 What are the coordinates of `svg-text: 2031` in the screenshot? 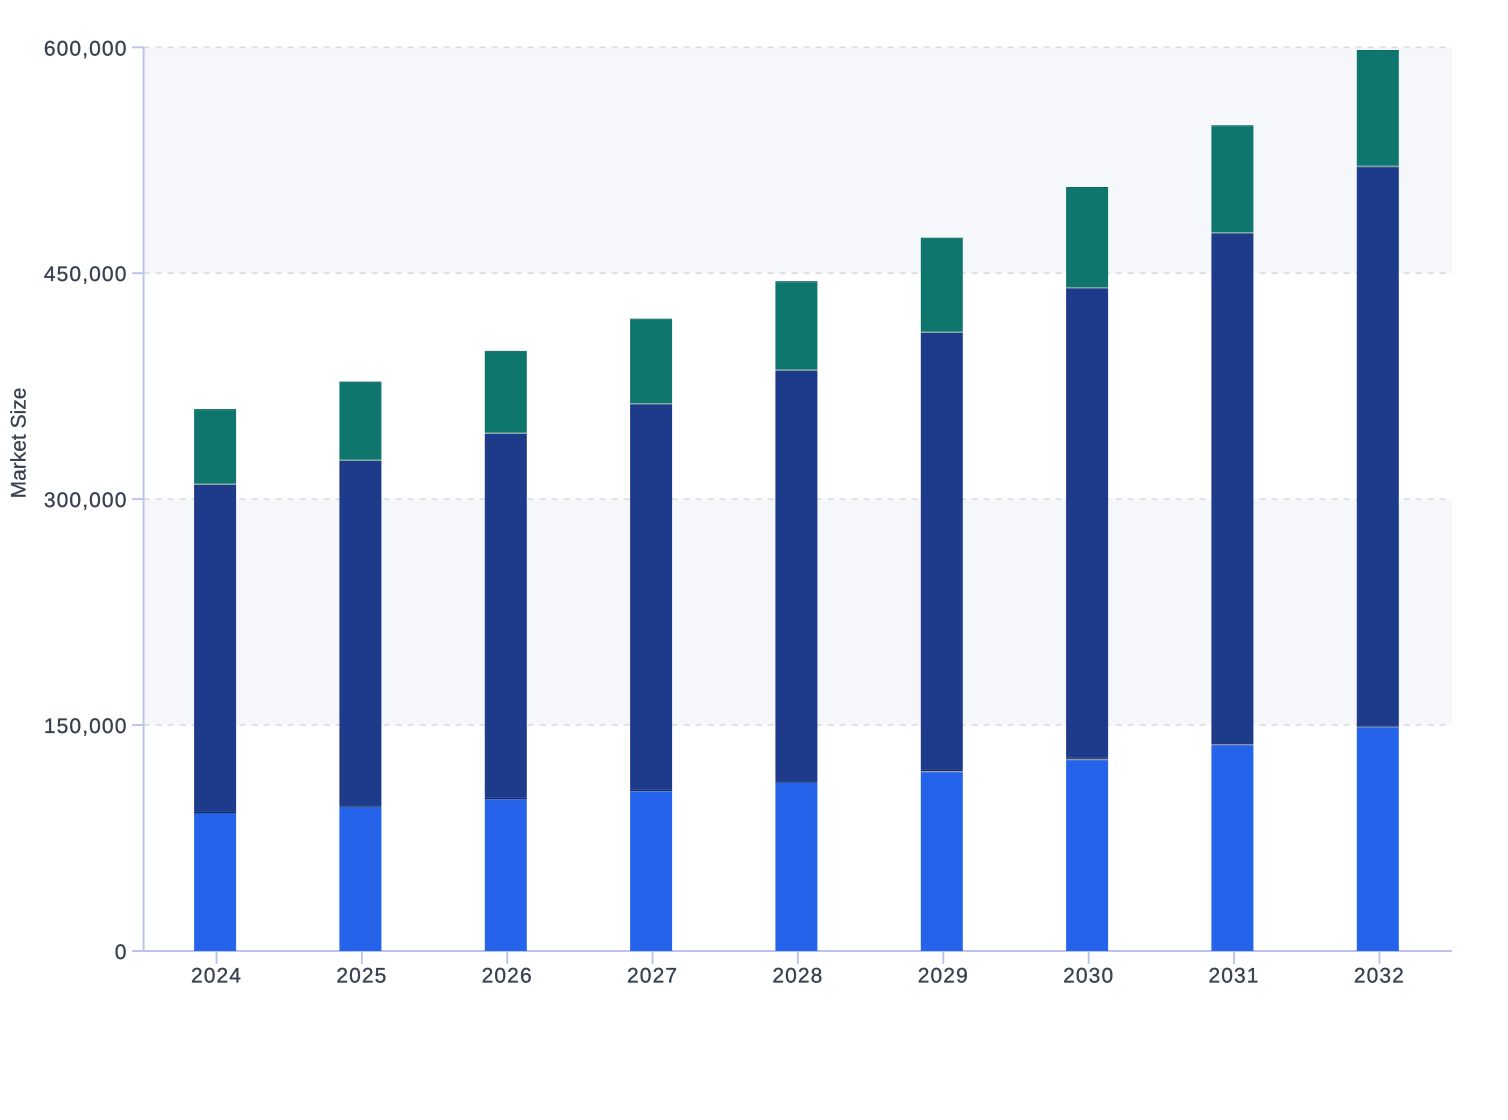 It's located at (1233, 975).